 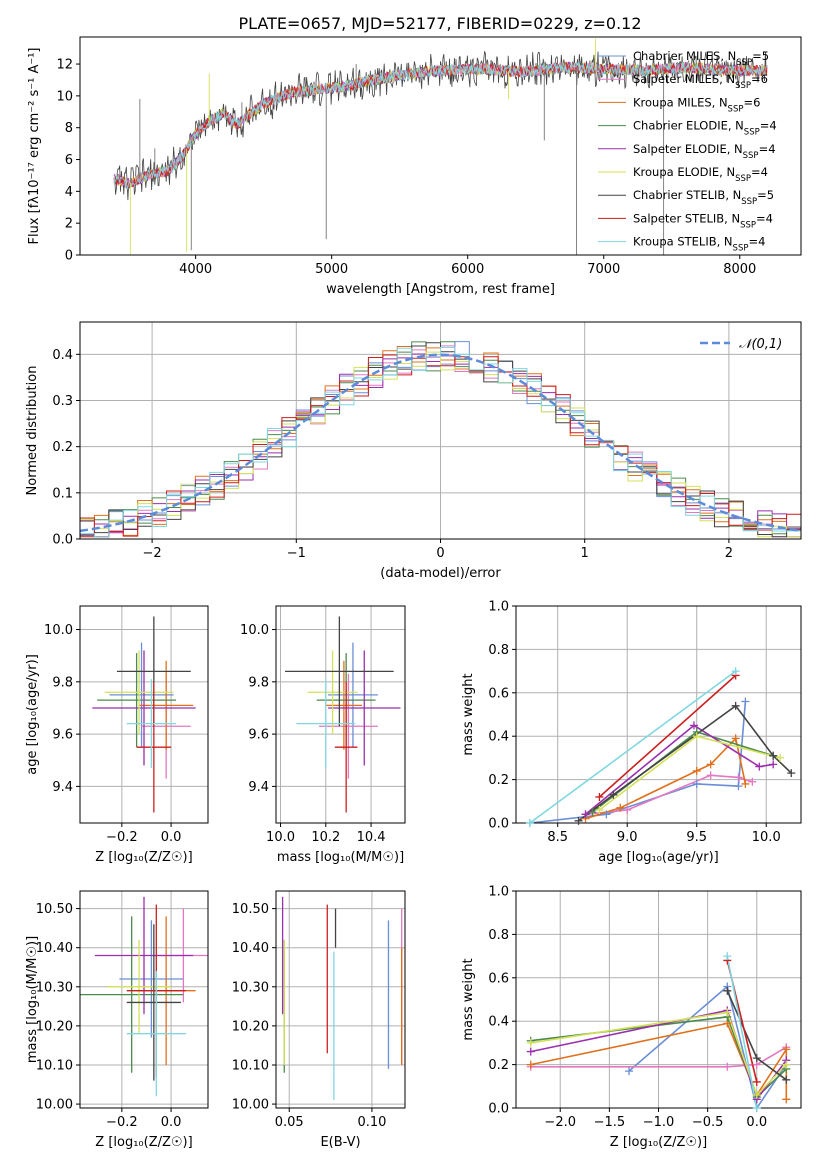 What do you see at coordinates (708, 1122) in the screenshot?
I see `x-tick-label: −0.5` at bounding box center [708, 1122].